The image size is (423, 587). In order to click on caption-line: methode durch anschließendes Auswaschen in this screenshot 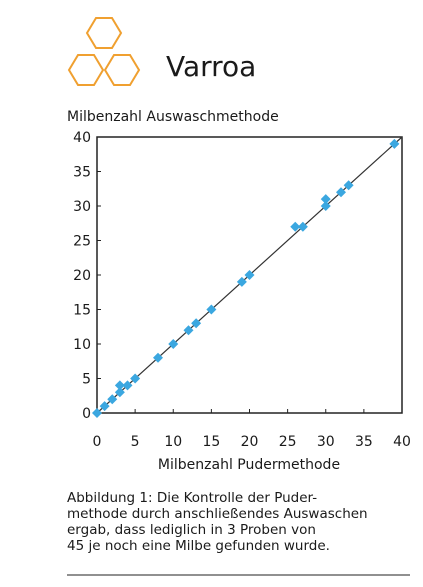, I will do `click(217, 514)`.